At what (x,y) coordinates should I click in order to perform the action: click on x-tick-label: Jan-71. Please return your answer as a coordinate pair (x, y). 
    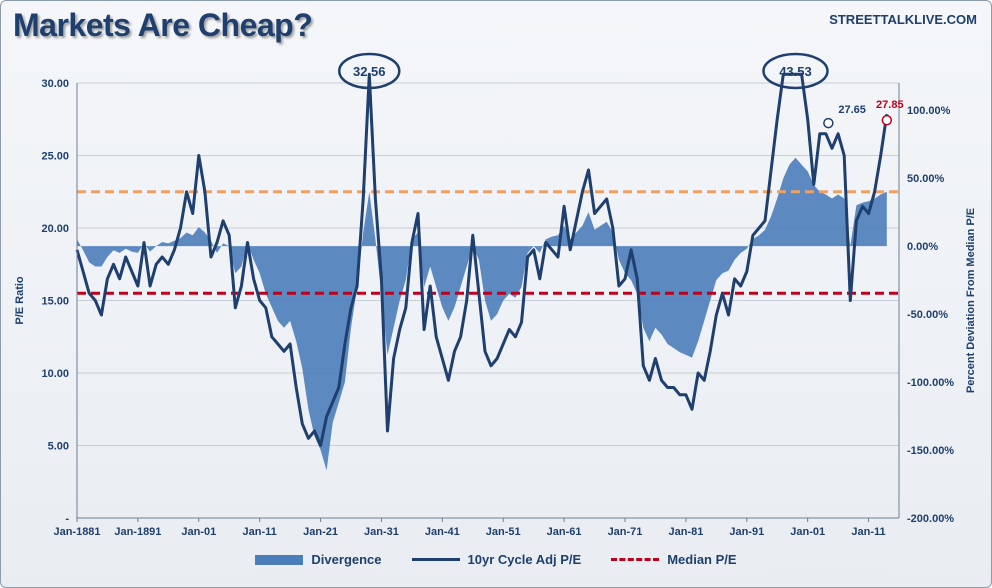
    Looking at the image, I should click on (625, 532).